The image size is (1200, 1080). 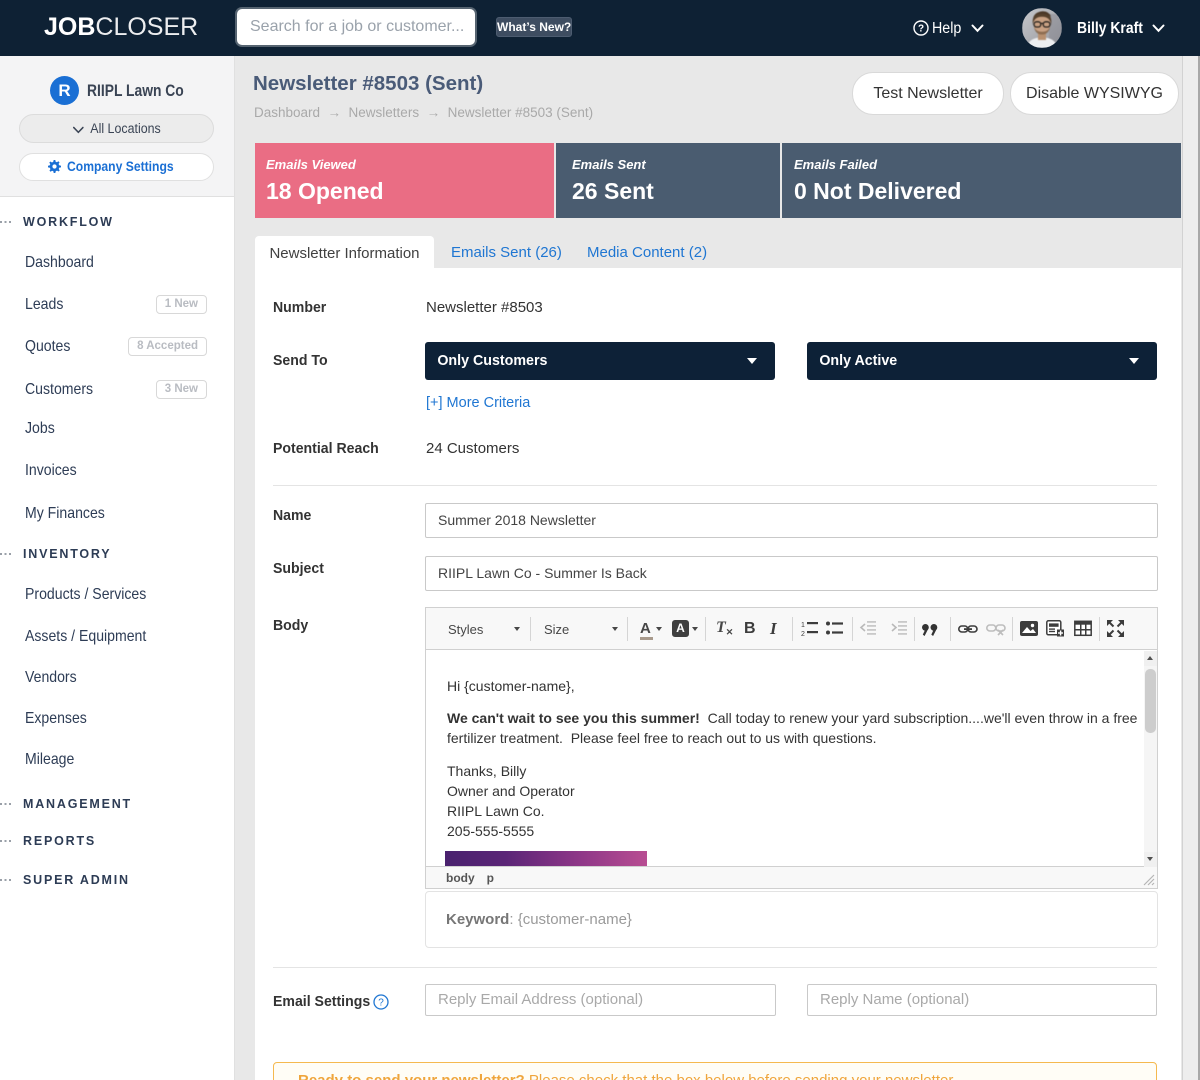 I want to click on svg-text: 1, so click(x=803, y=625).